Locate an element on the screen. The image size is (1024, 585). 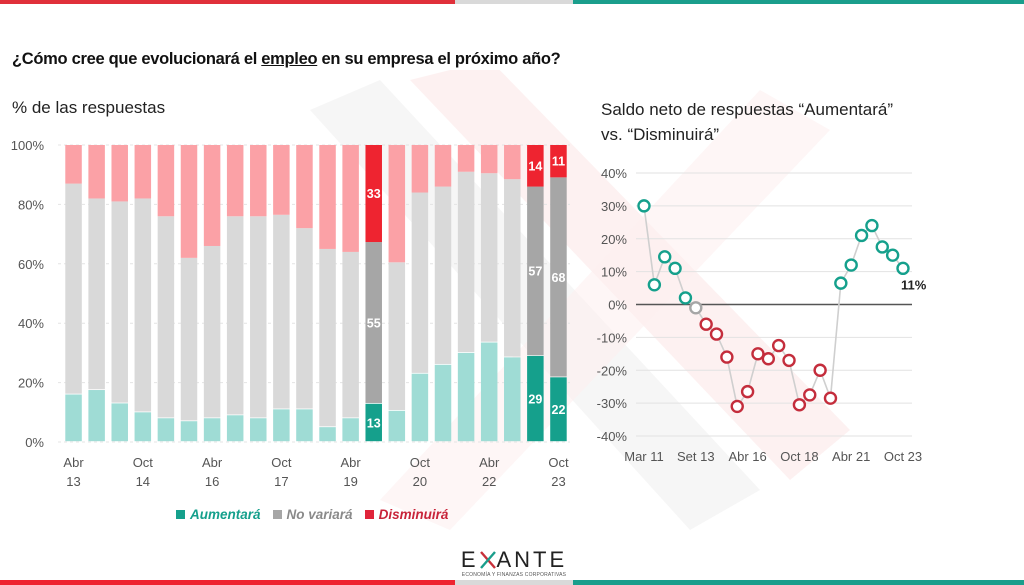
logo-tagline: ECONOMÍA Y FINANZAS CORPORATIVAS is located at coordinates (514, 575).